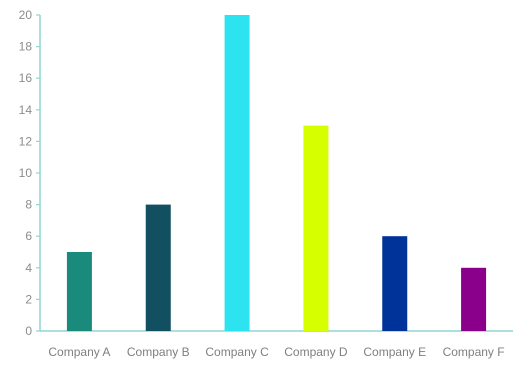 Image resolution: width=513 pixels, height=365 pixels. Describe the element at coordinates (26, 173) in the screenshot. I see `y-tick-label: 10` at that location.